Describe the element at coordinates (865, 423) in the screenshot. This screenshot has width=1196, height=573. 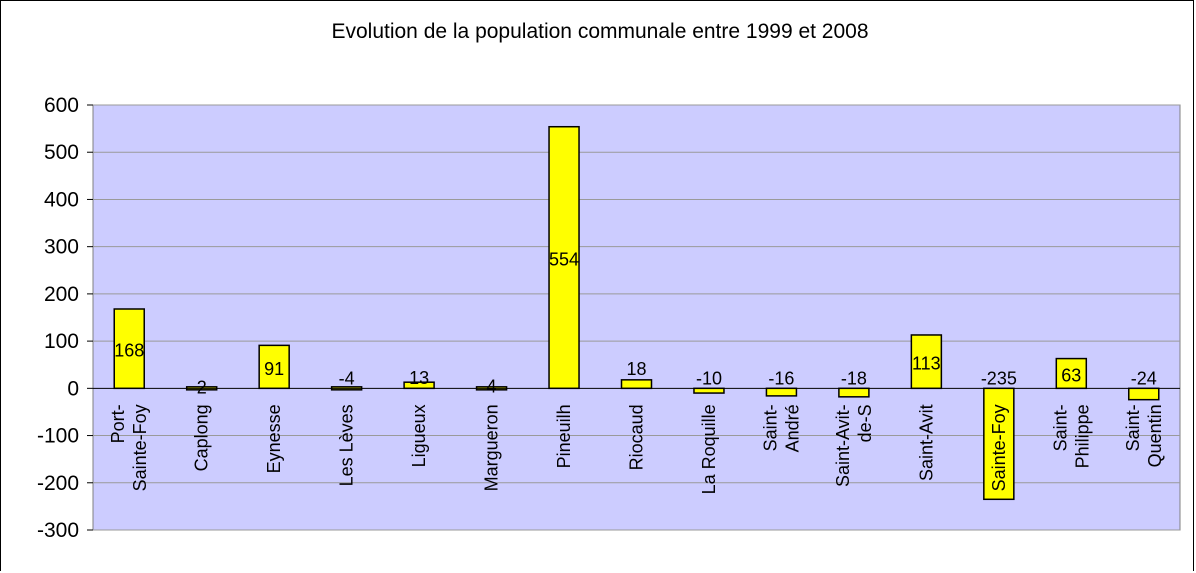
I see `category-label-line: de-S` at that location.